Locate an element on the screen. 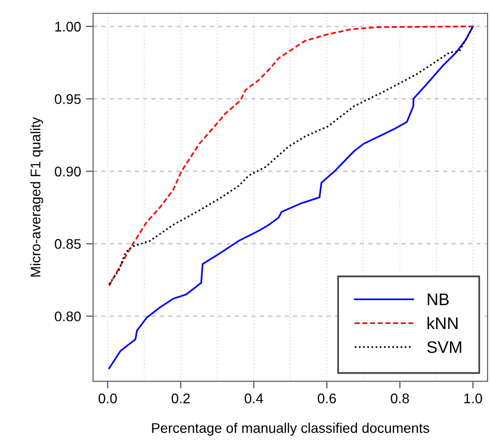  y-tick-label: 0.80 is located at coordinates (67, 316).